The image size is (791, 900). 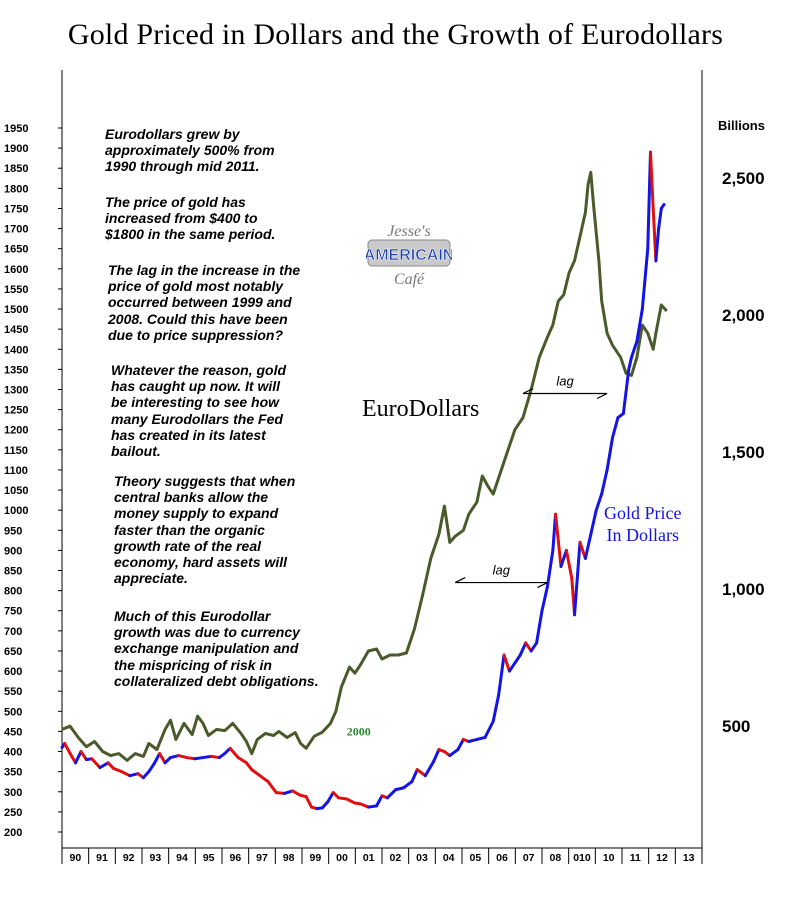 I want to click on lag-arrows: lag lag, so click(x=531, y=481).